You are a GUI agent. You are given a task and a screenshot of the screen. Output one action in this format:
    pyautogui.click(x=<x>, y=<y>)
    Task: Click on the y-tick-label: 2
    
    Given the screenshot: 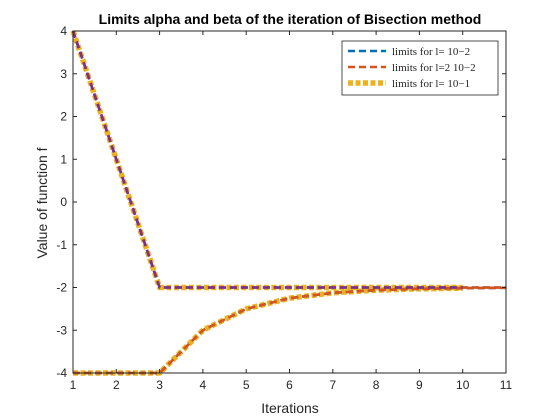 What is the action you would take?
    pyautogui.click(x=63, y=117)
    